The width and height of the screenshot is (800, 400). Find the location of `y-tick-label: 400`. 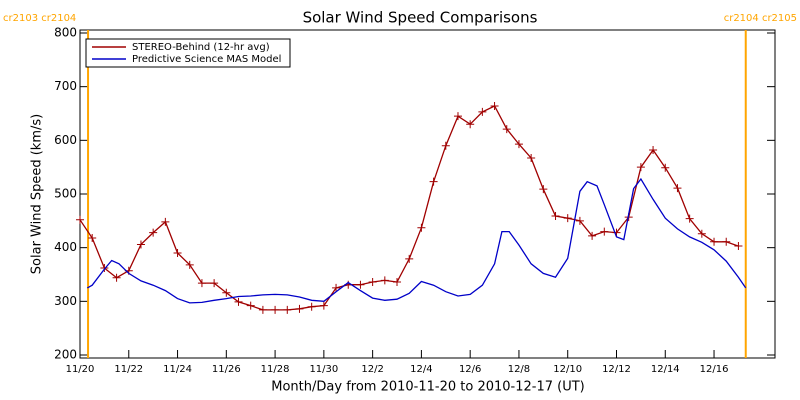

y-tick-label: 400 is located at coordinates (65, 247).